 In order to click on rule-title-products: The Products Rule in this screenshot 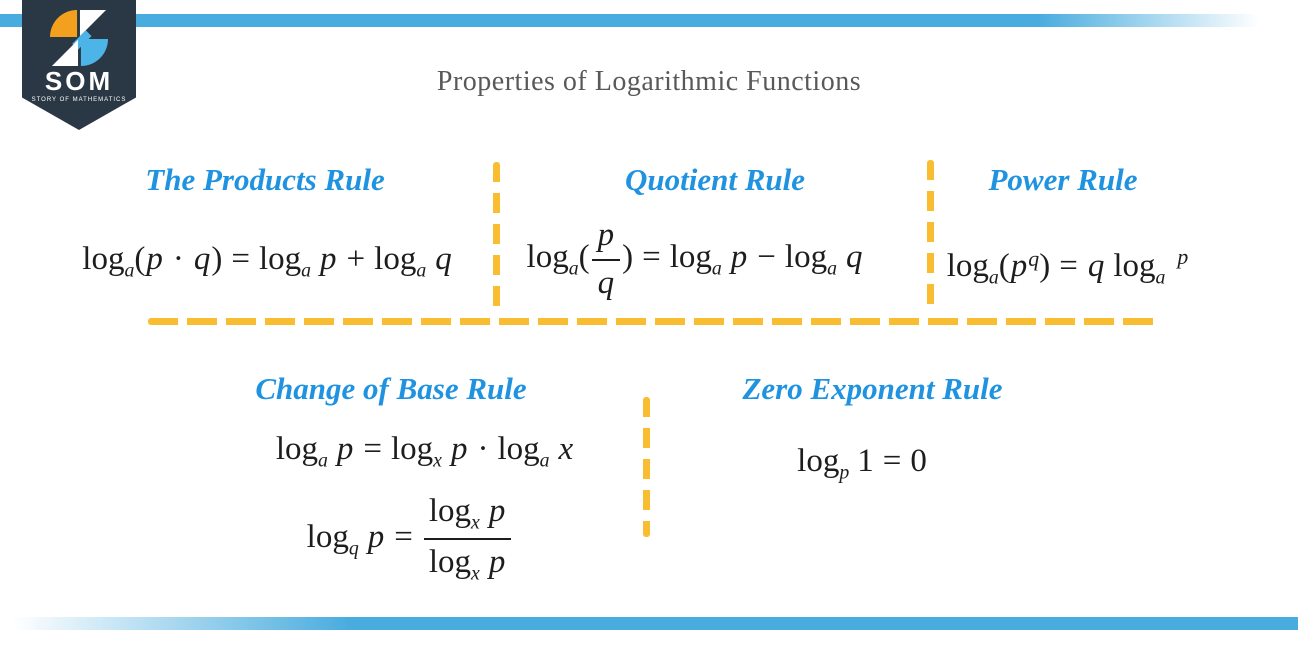, I will do `click(265, 179)`.